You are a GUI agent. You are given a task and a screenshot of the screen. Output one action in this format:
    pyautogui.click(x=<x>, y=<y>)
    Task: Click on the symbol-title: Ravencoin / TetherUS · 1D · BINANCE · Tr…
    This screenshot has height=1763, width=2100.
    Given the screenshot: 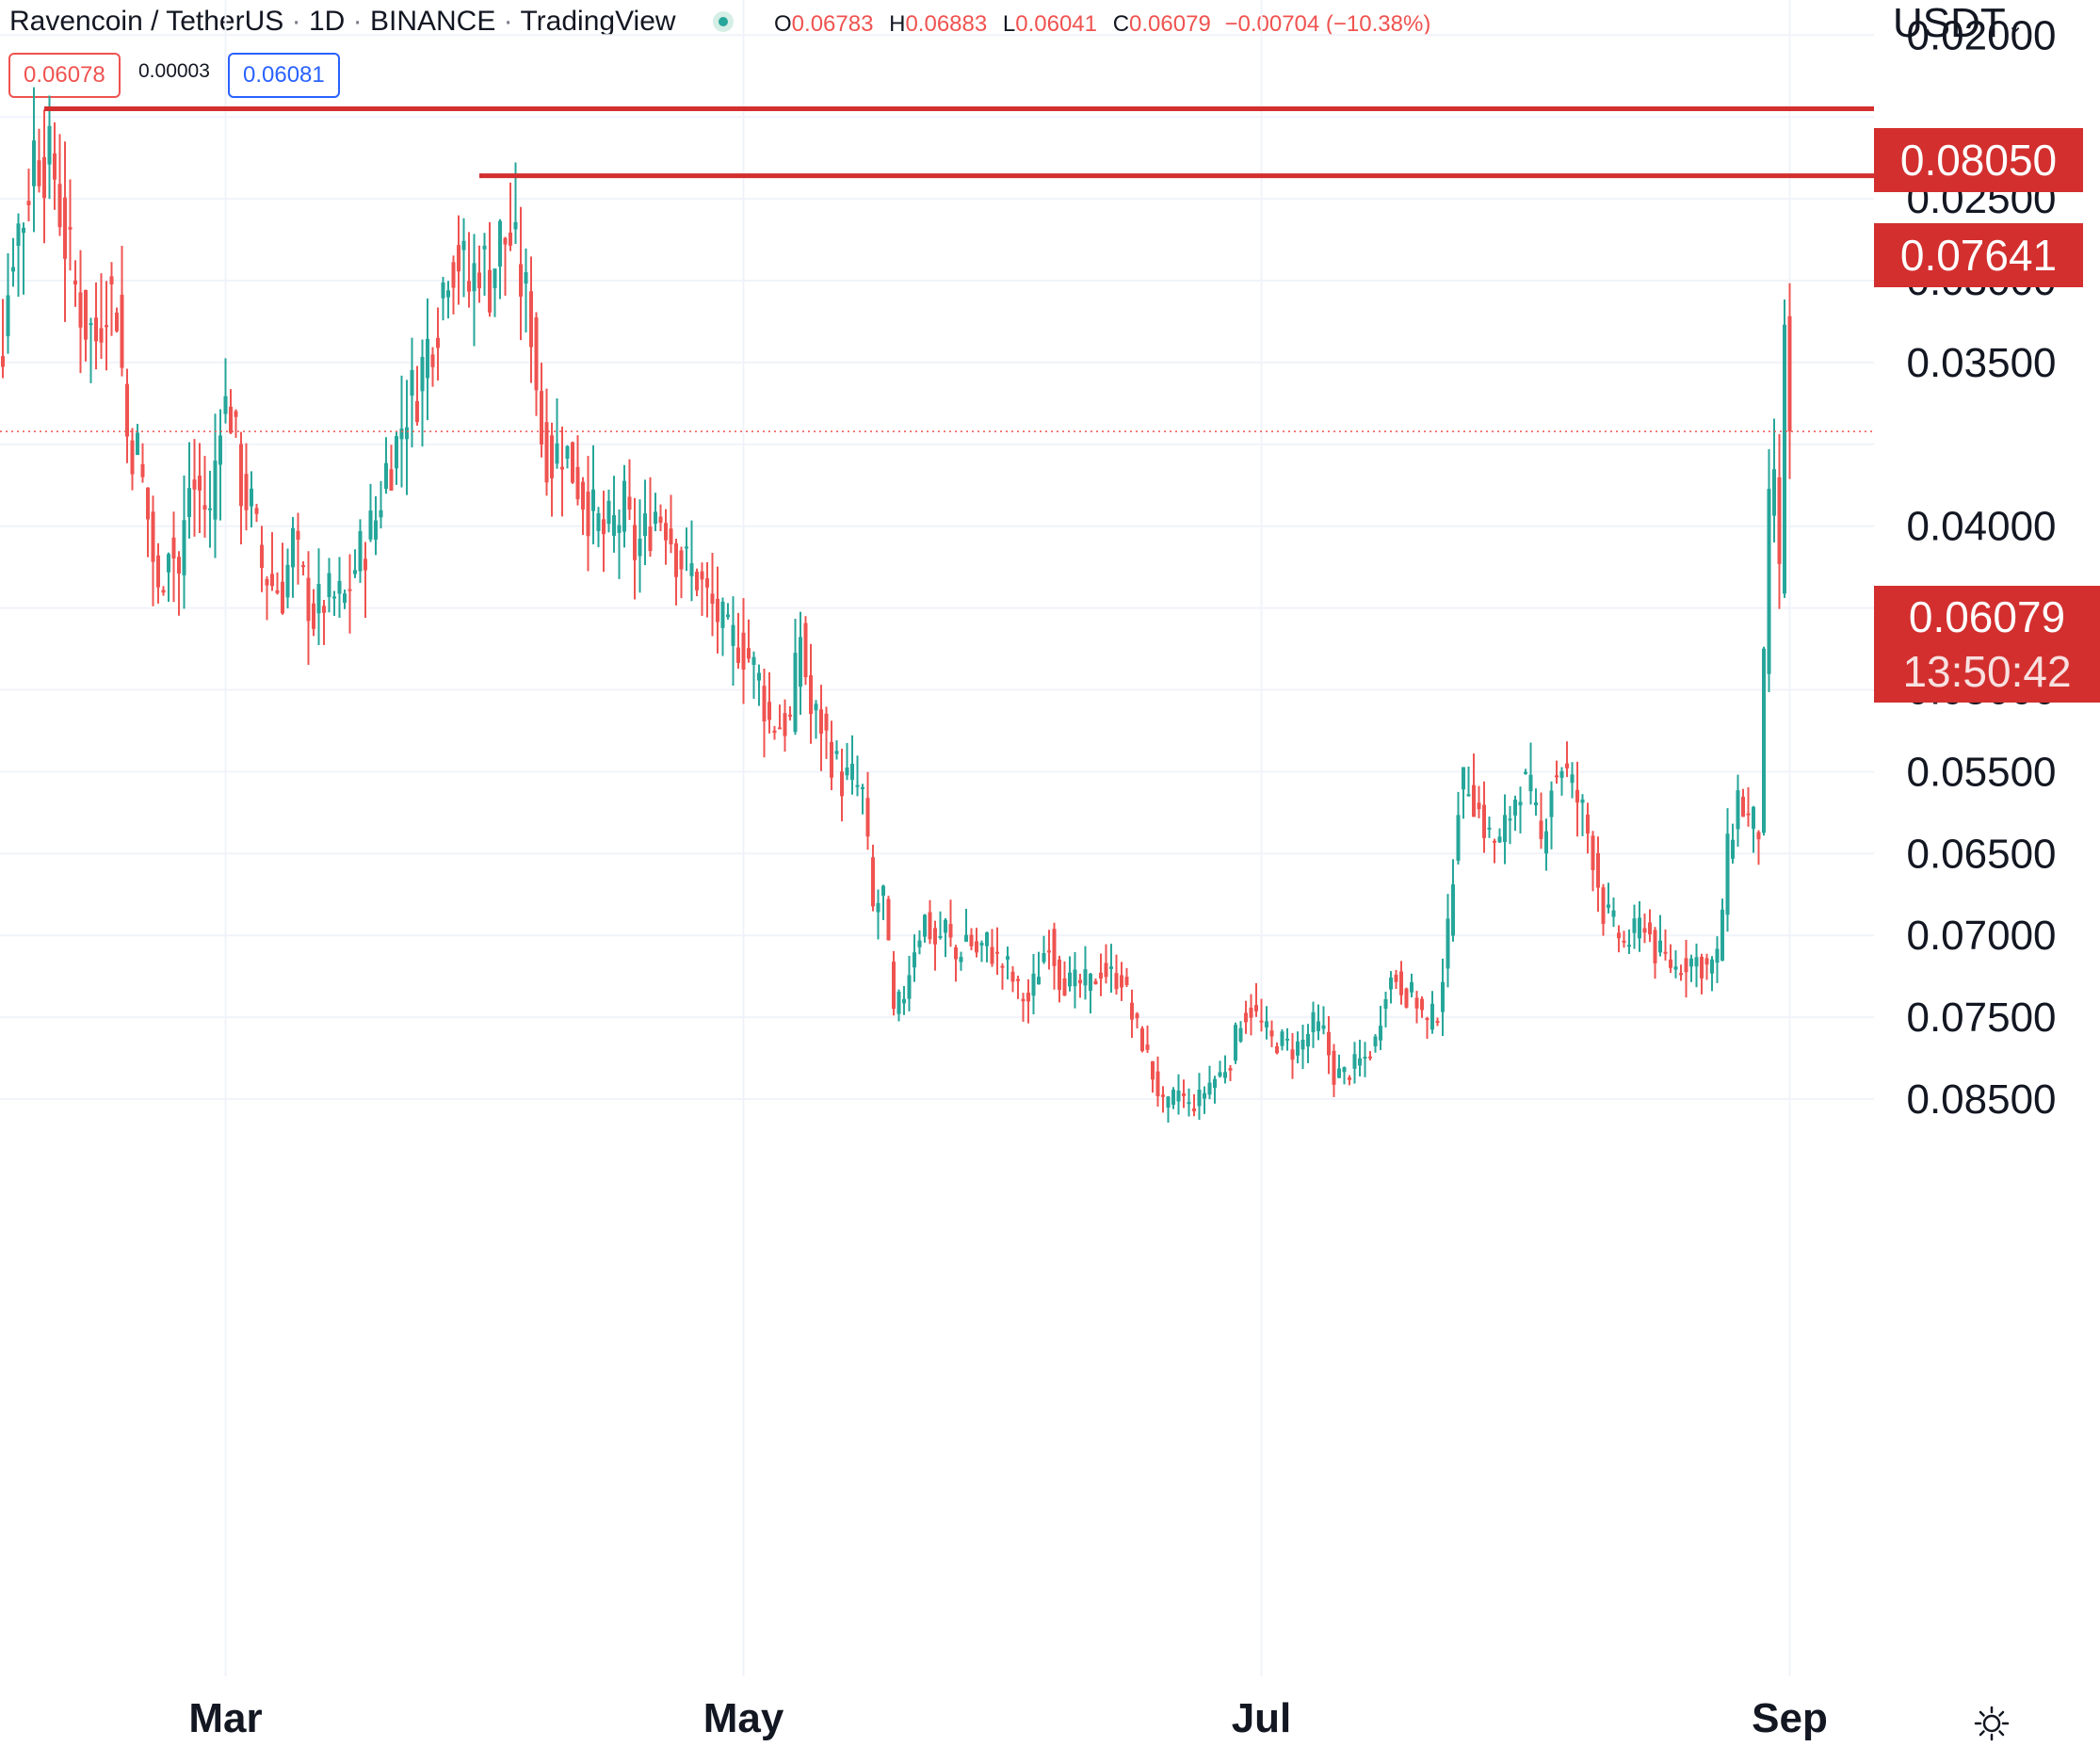 What is the action you would take?
    pyautogui.click(x=343, y=22)
    